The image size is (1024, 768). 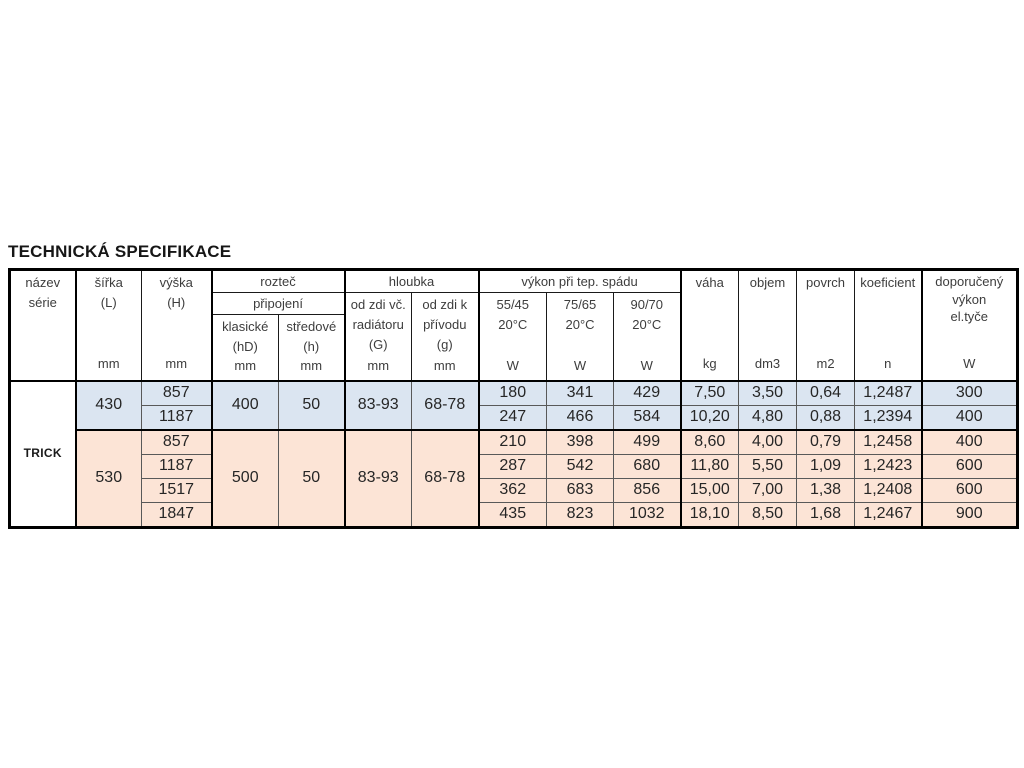 I want to click on cell-koeficient: 1,2458, so click(x=888, y=441).